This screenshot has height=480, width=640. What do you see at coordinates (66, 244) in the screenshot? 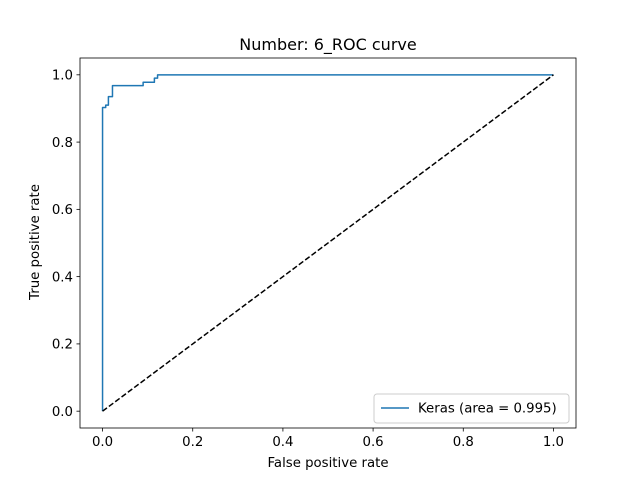
I see `y-axis-ticks: 0.0 0.2 0.4 0.6 0.8 1.0` at bounding box center [66, 244].